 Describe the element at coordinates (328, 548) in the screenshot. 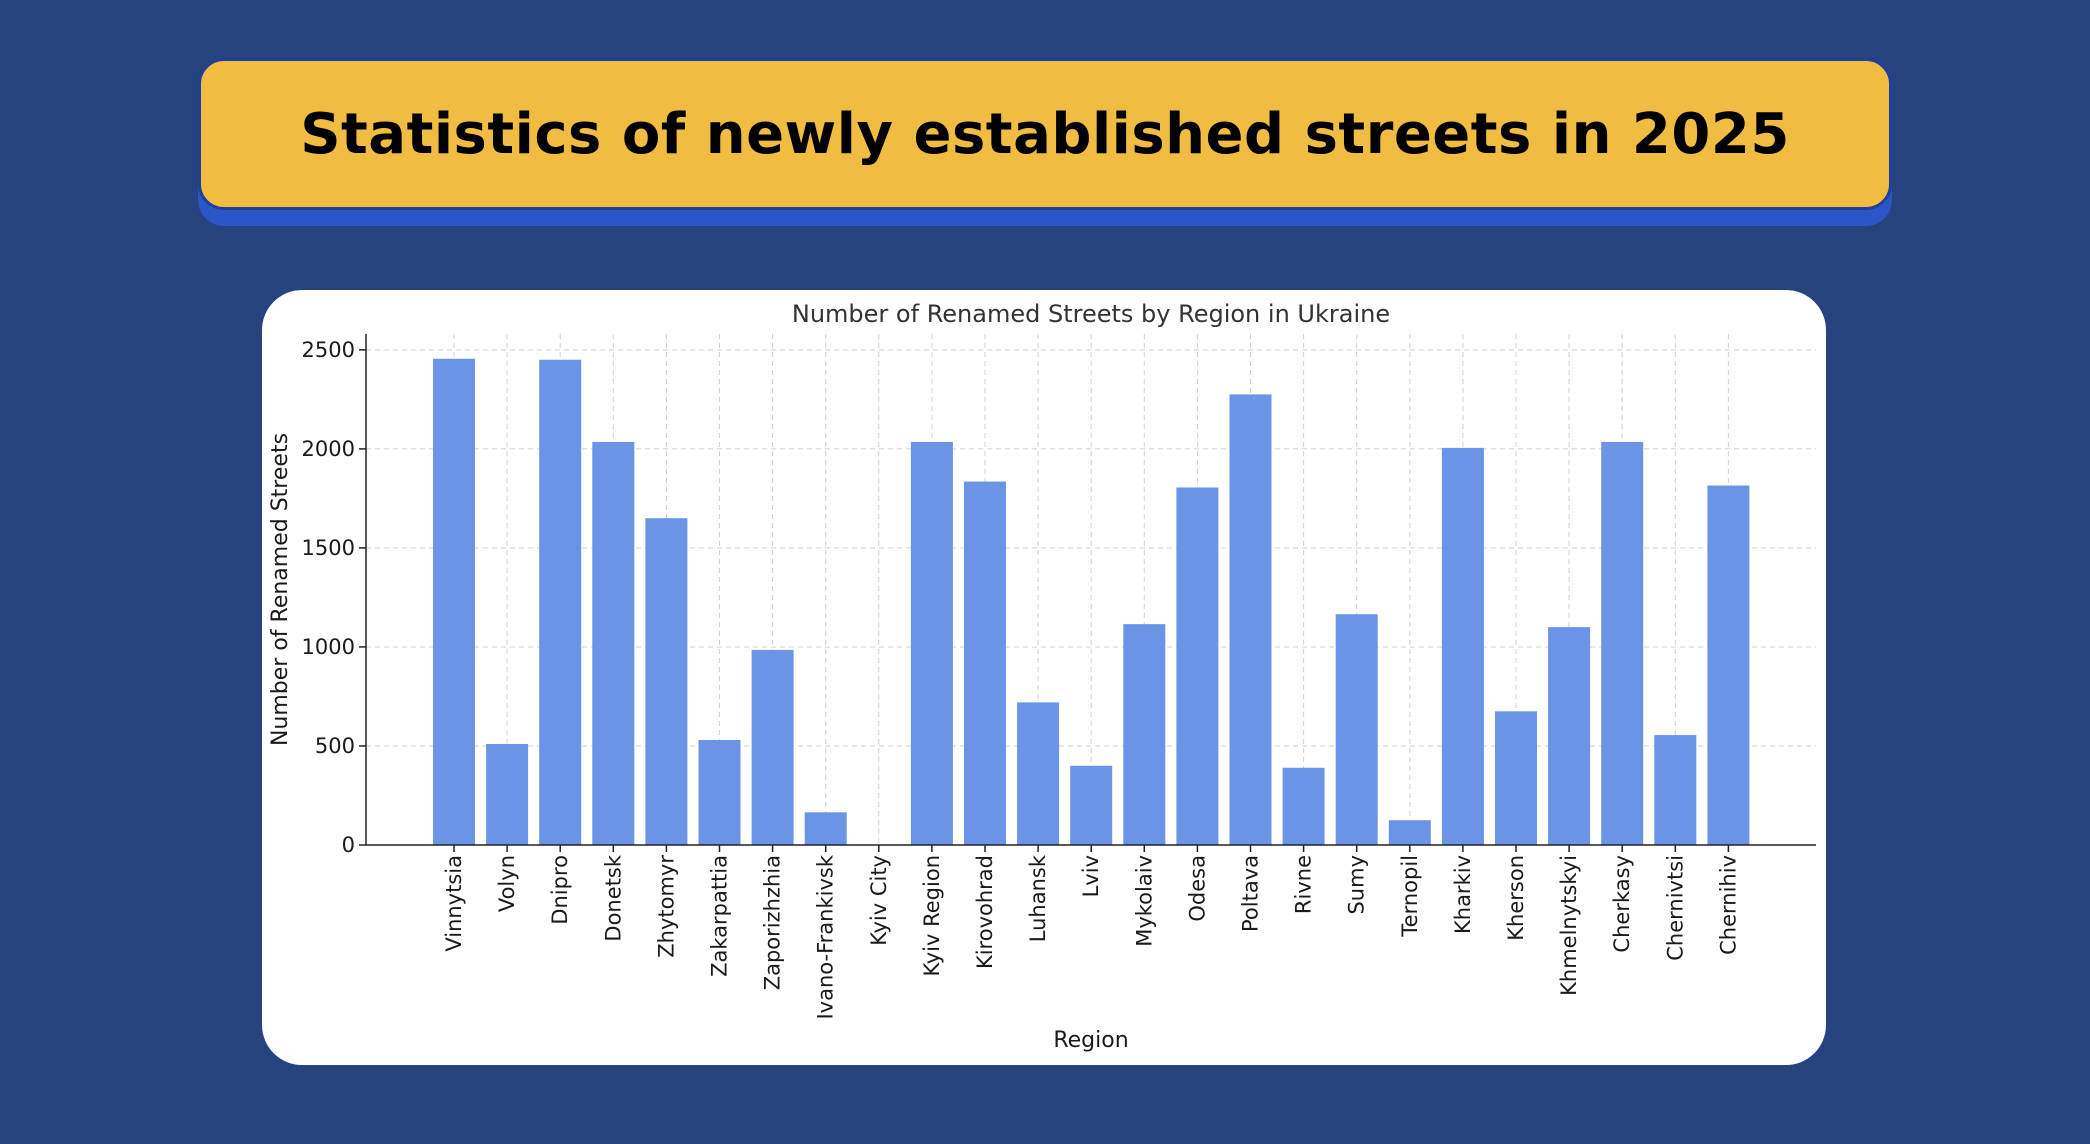

I see `y-tick-label: 1500` at that location.